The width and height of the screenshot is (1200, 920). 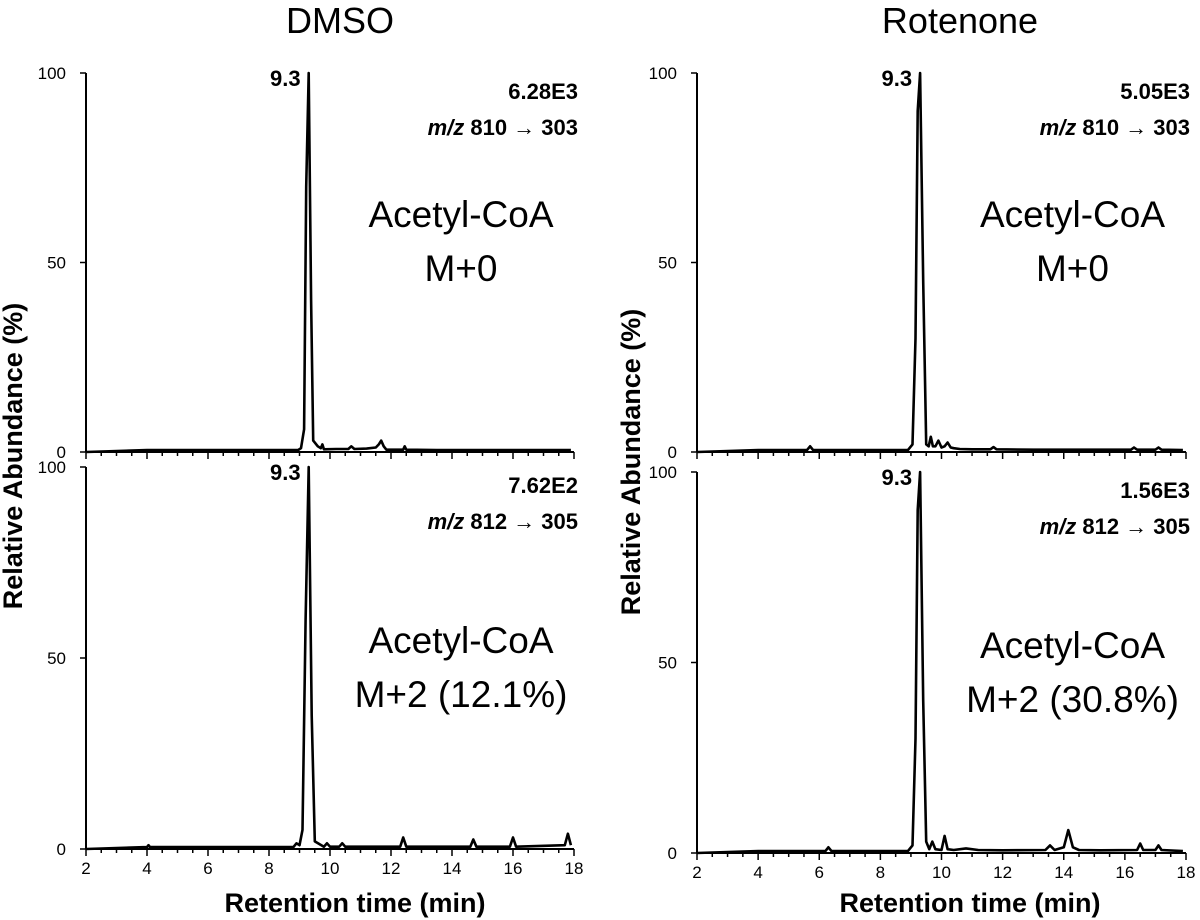 What do you see at coordinates (757, 872) in the screenshot?
I see `rotenone-bottom-x-tick-label: 4` at bounding box center [757, 872].